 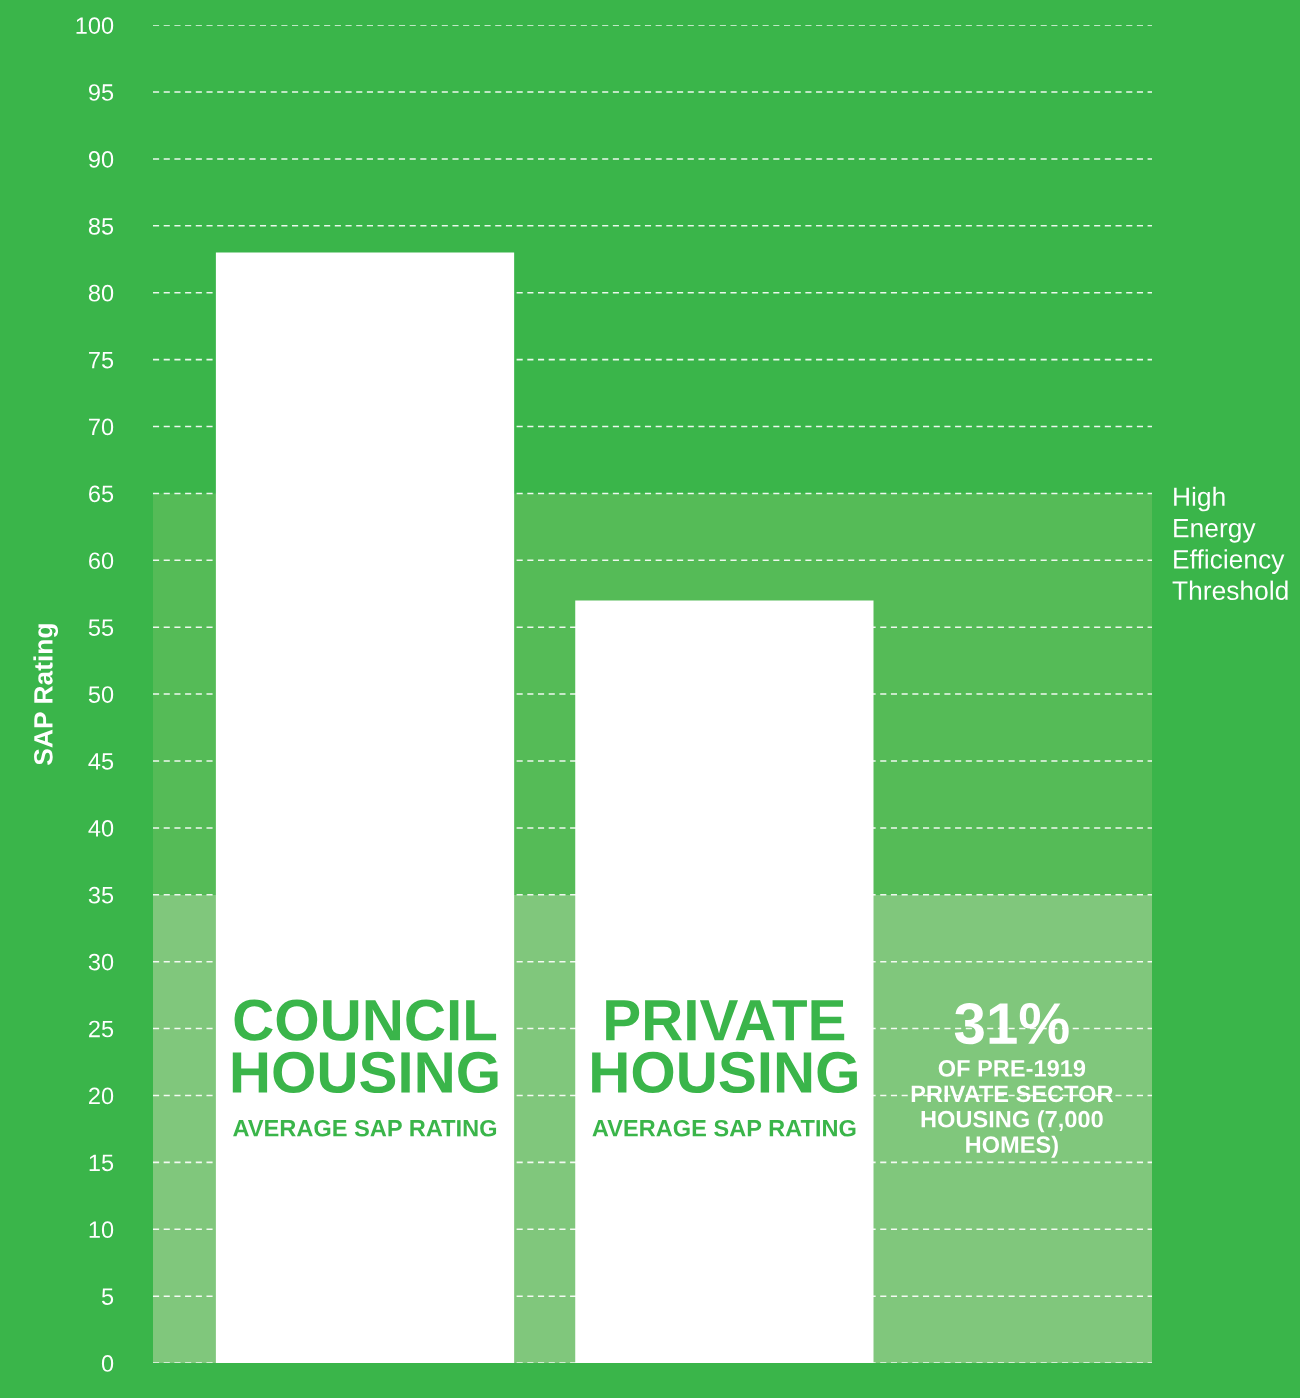 What do you see at coordinates (101, 494) in the screenshot?
I see `y-tick-label: 65` at bounding box center [101, 494].